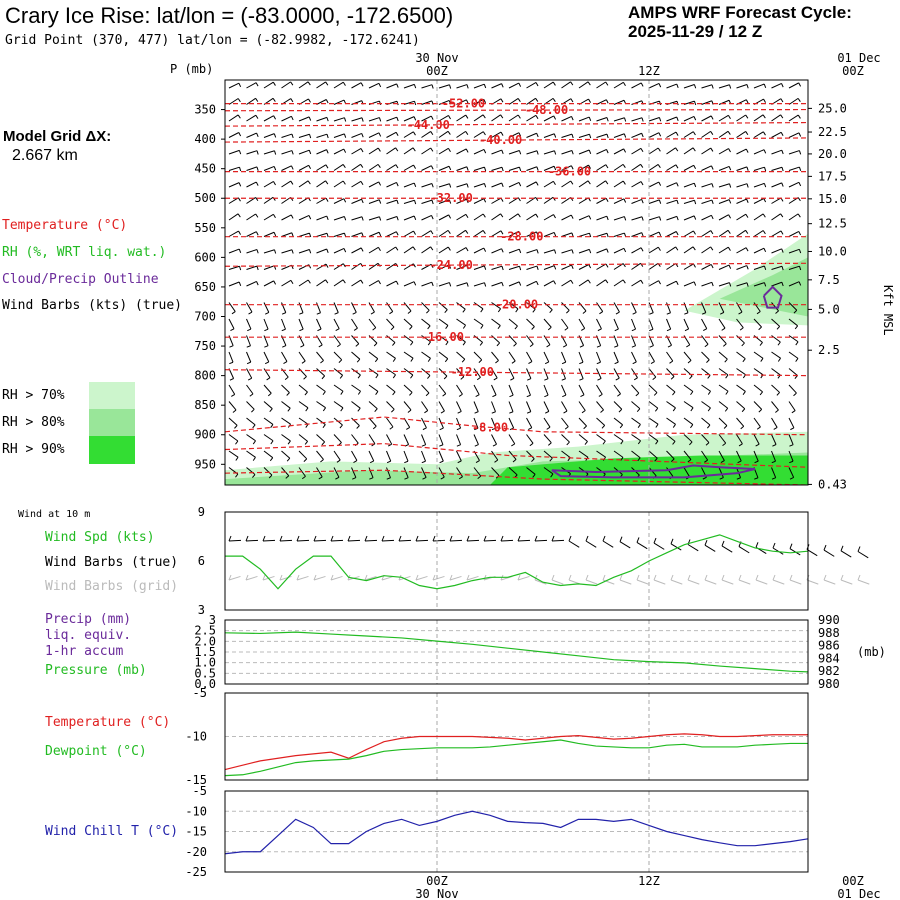  I want to click on legend-cloud-outline: Cloud/Precip Outline, so click(80, 279).